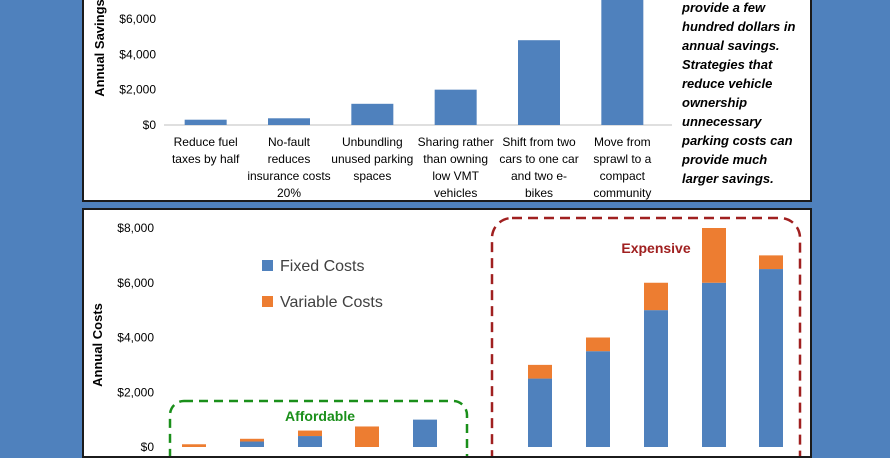 This screenshot has height=458, width=890. I want to click on category-label: No-fault, so click(289, 142).